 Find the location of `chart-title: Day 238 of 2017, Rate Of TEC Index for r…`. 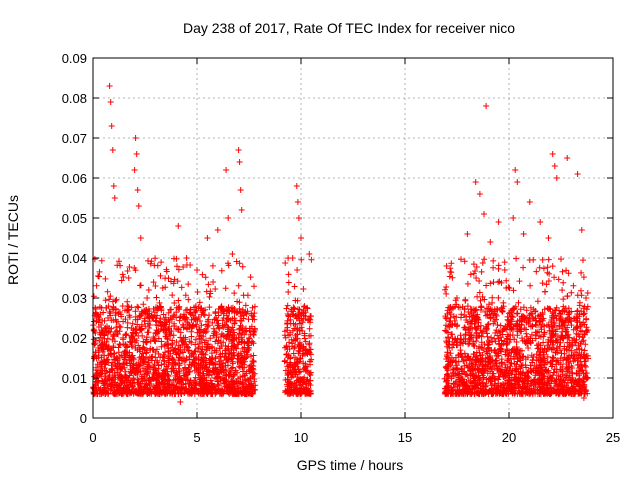

chart-title: Day 238 of 2017, Rate Of TEC Index for r… is located at coordinates (349, 28).